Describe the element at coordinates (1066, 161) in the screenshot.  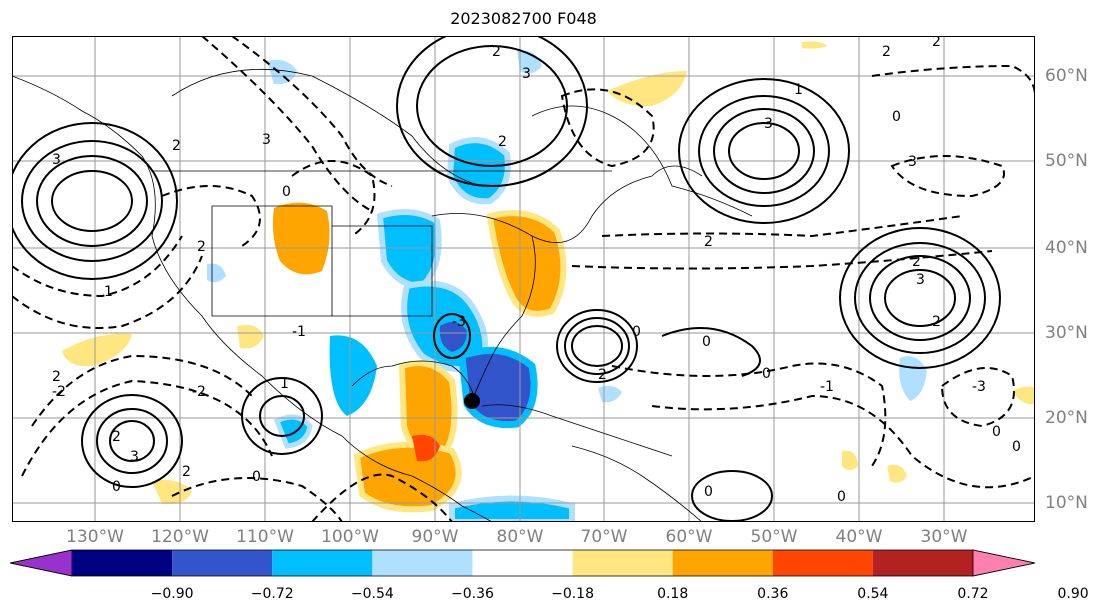
I see `latitude-label: 50°N` at that location.